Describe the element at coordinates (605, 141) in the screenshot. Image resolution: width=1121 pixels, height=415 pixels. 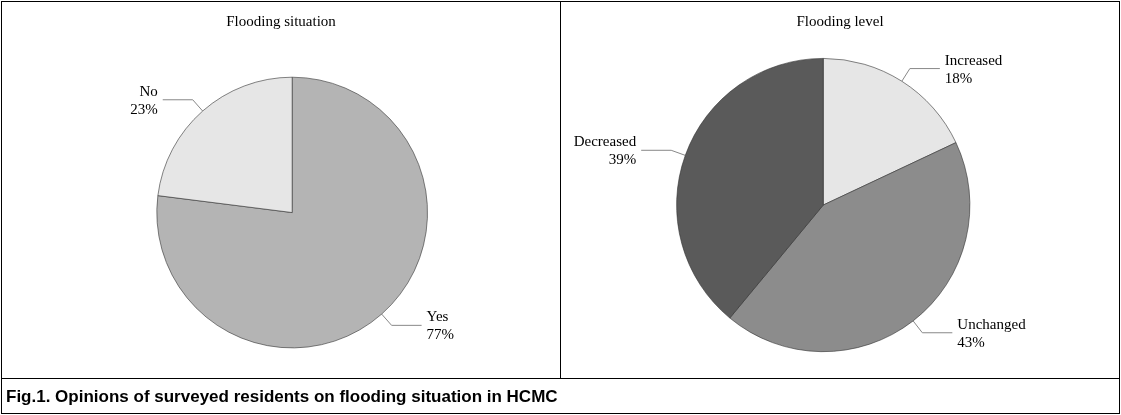
I see `slice-label: Decreased` at that location.